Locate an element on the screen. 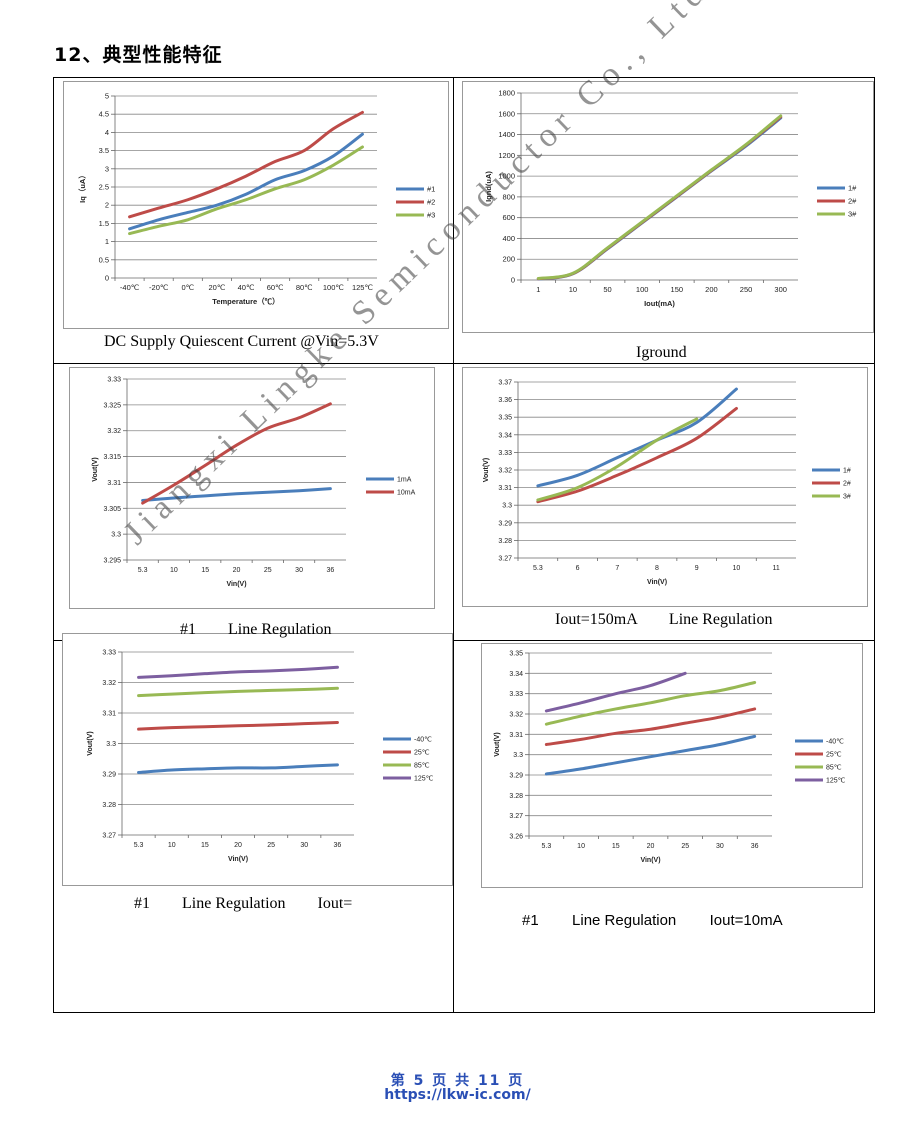 The width and height of the screenshot is (915, 1124). y-tick-label: 200 is located at coordinates (508, 259).